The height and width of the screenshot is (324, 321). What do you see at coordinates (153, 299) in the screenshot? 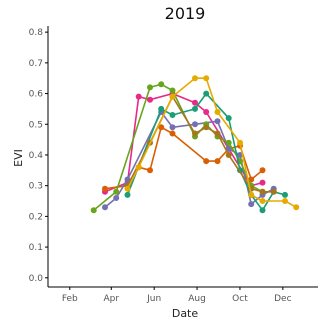
I see `x-tick-label: Jun` at bounding box center [153, 299].